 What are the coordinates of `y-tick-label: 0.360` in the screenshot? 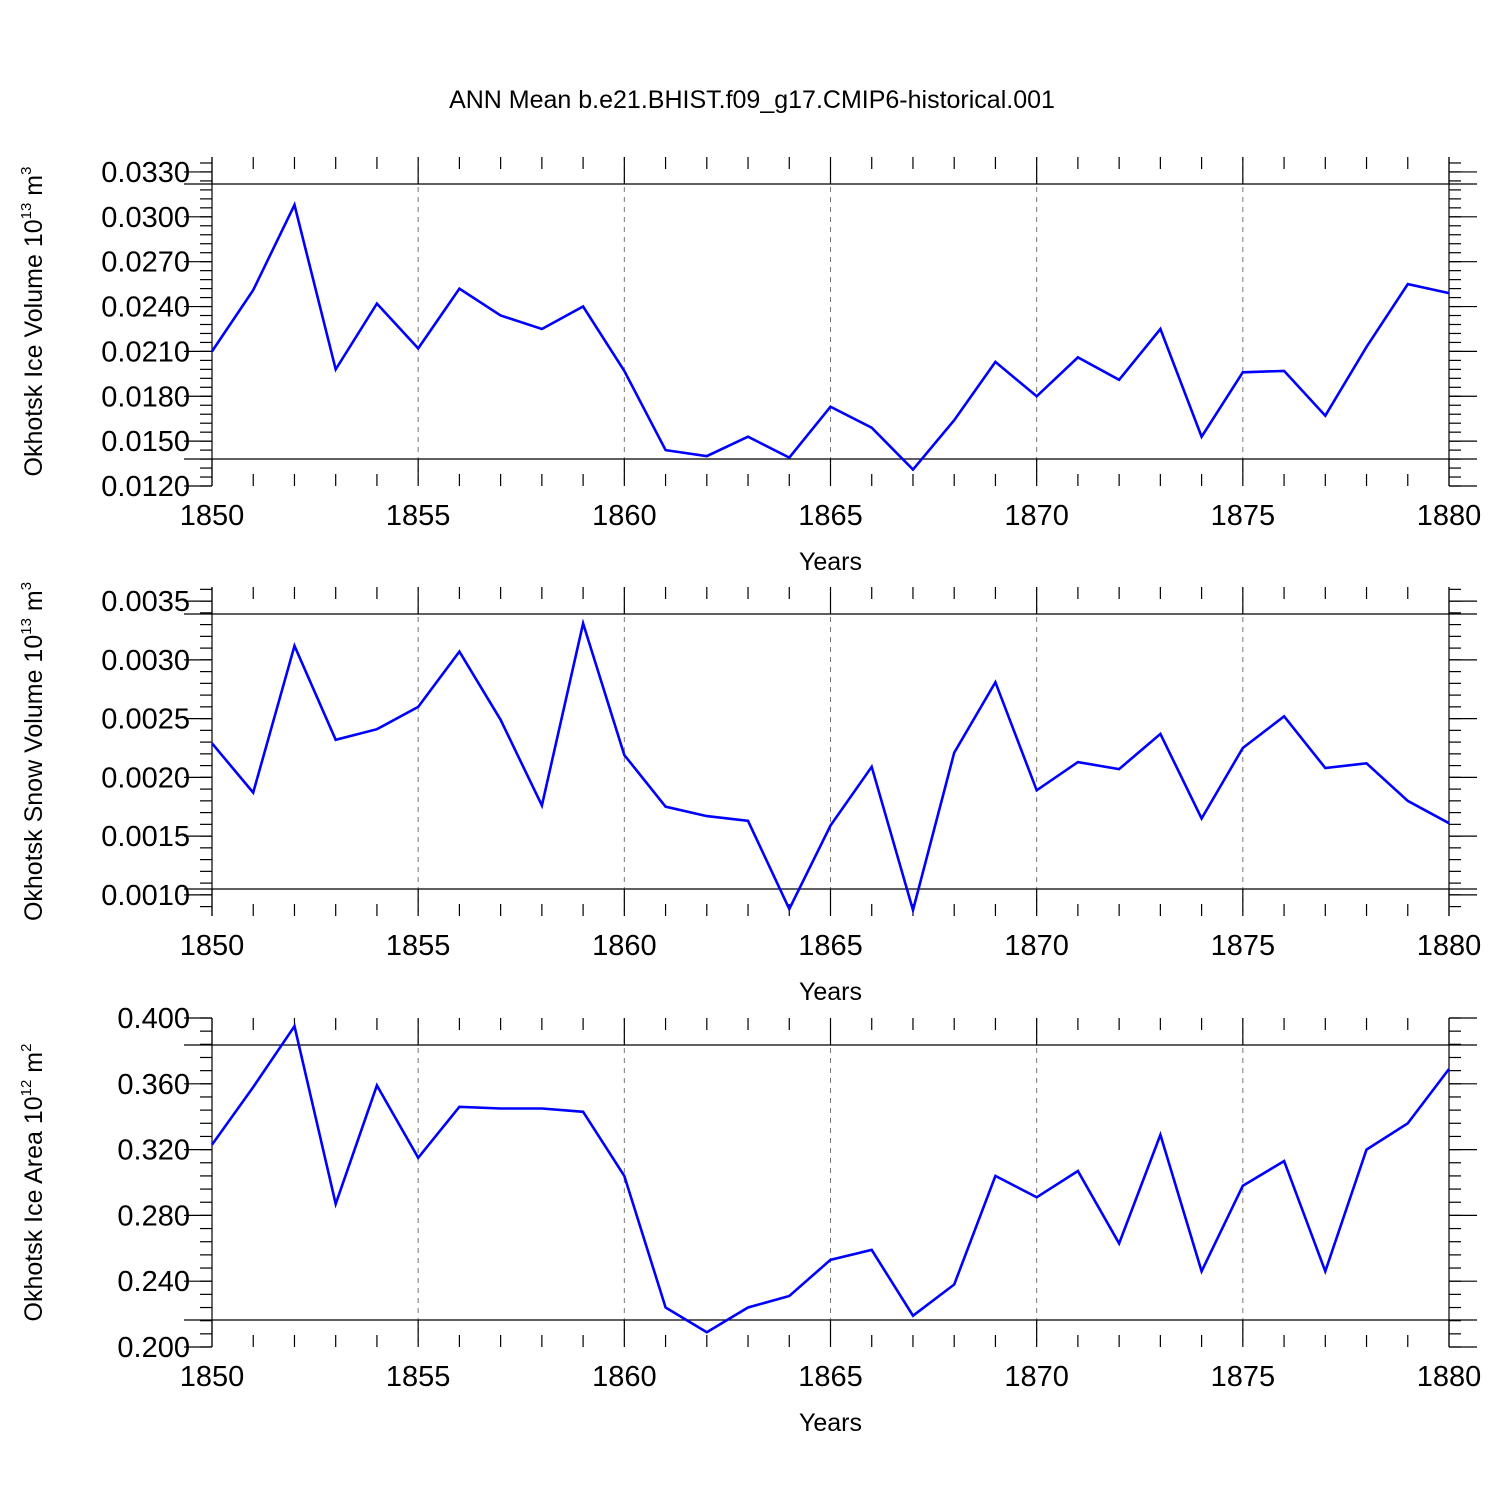 It's located at (153, 1085).